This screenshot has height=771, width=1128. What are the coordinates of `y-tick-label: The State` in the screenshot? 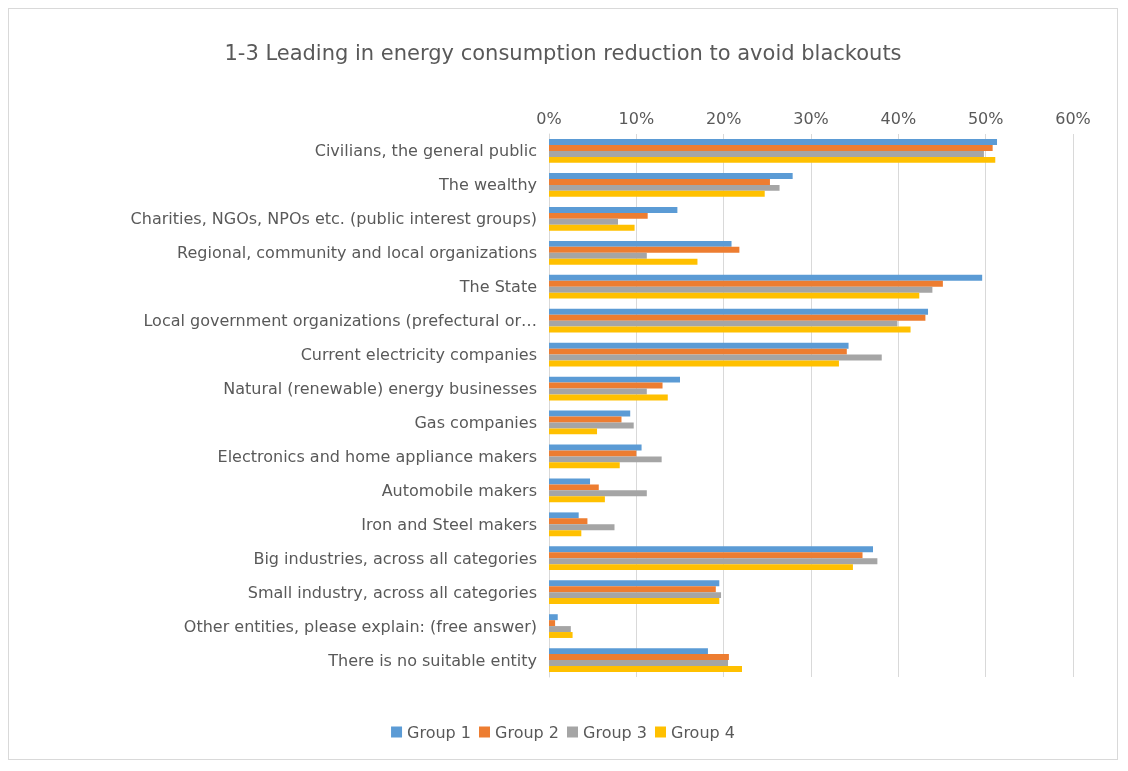 It's located at (497, 287).